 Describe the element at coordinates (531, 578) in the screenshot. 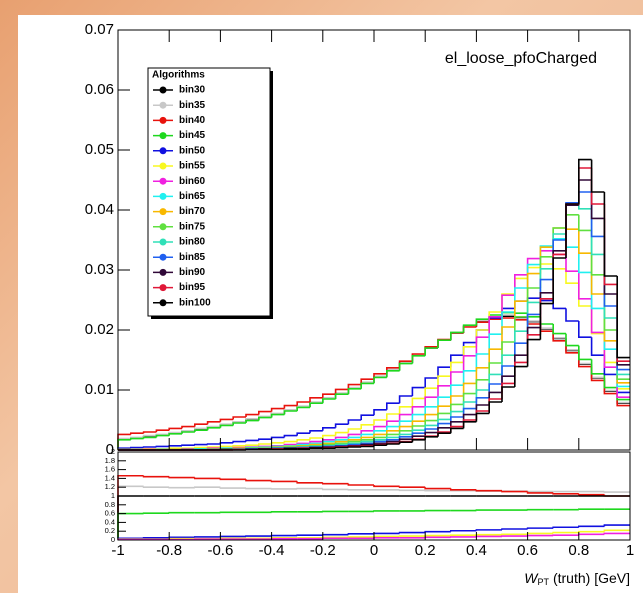

I see `x-symbol: W` at that location.